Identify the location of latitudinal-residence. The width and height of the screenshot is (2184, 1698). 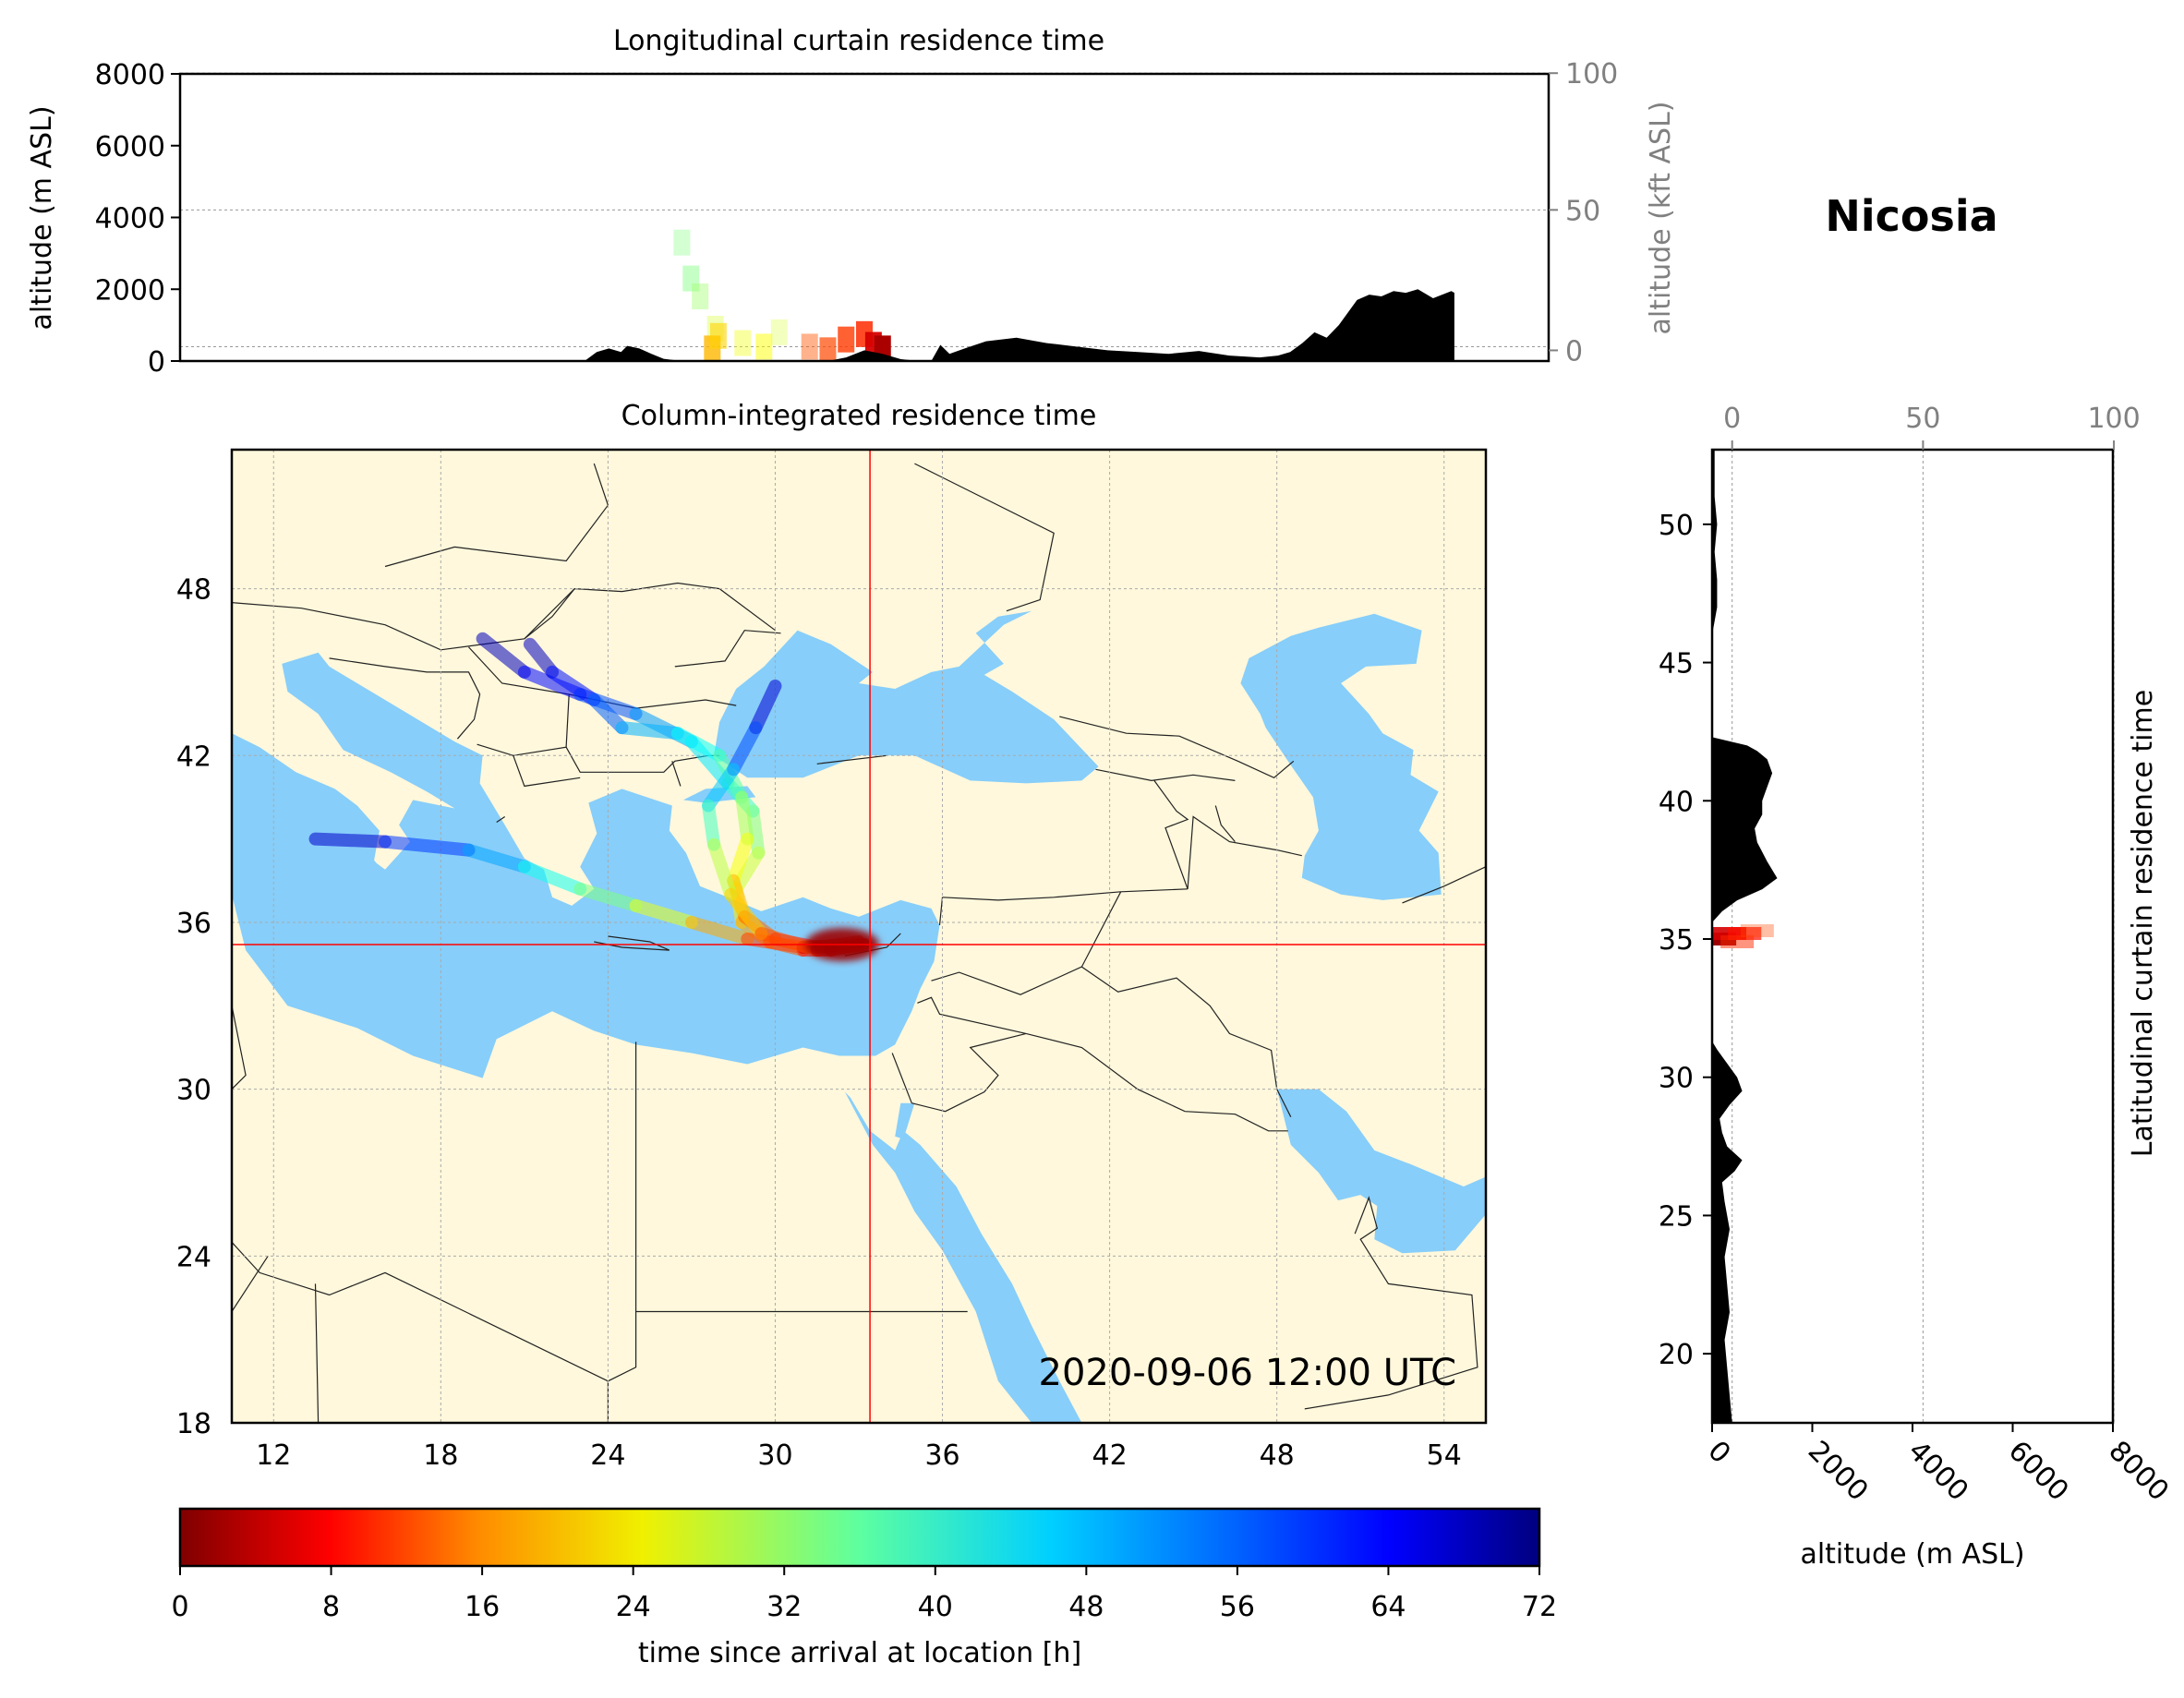
(1743, 936).